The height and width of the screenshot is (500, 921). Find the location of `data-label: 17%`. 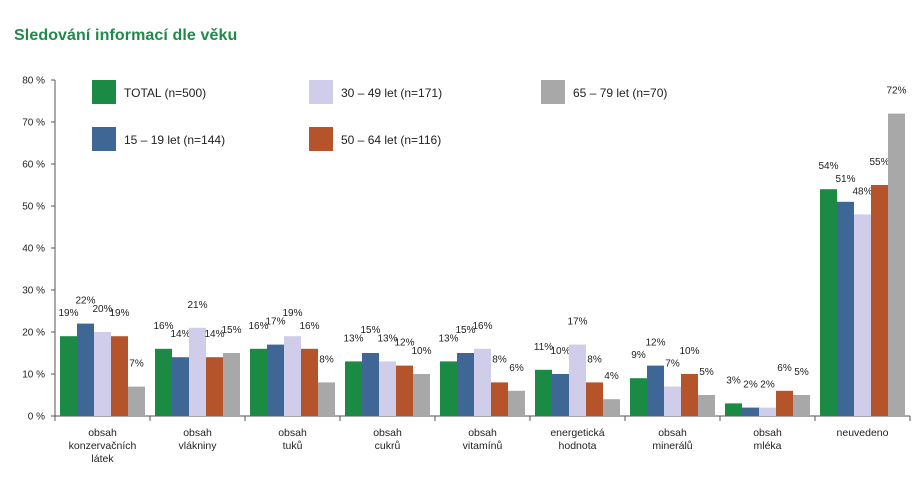

data-label: 17% is located at coordinates (577, 322).